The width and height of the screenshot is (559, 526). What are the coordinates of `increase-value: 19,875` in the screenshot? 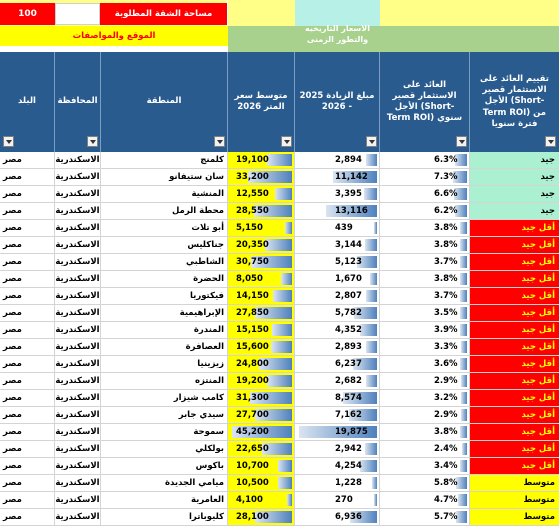 It's located at (351, 432).